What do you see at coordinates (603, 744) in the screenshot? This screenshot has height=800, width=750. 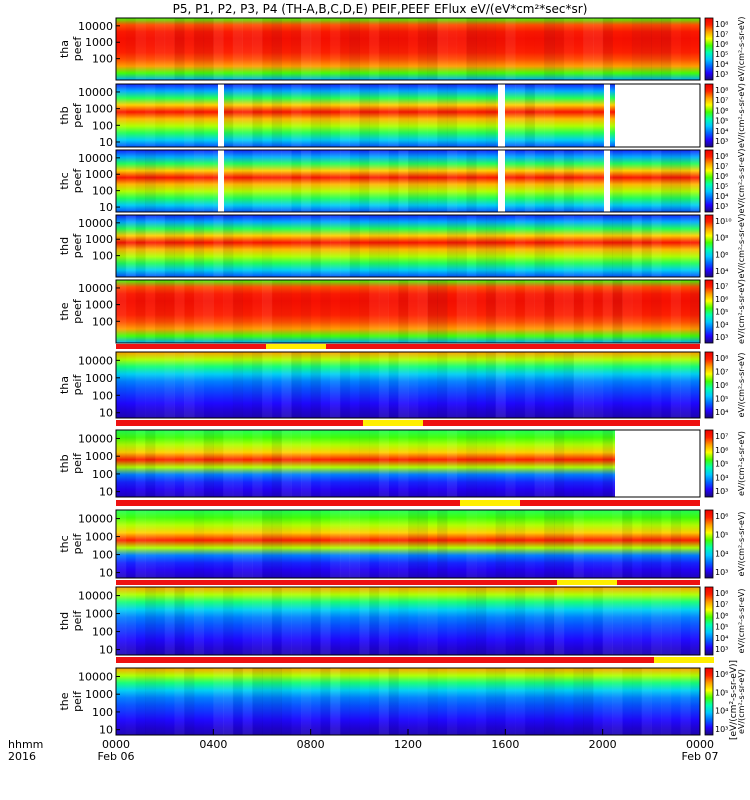 I see `x-tick-label: 2000` at bounding box center [603, 744].